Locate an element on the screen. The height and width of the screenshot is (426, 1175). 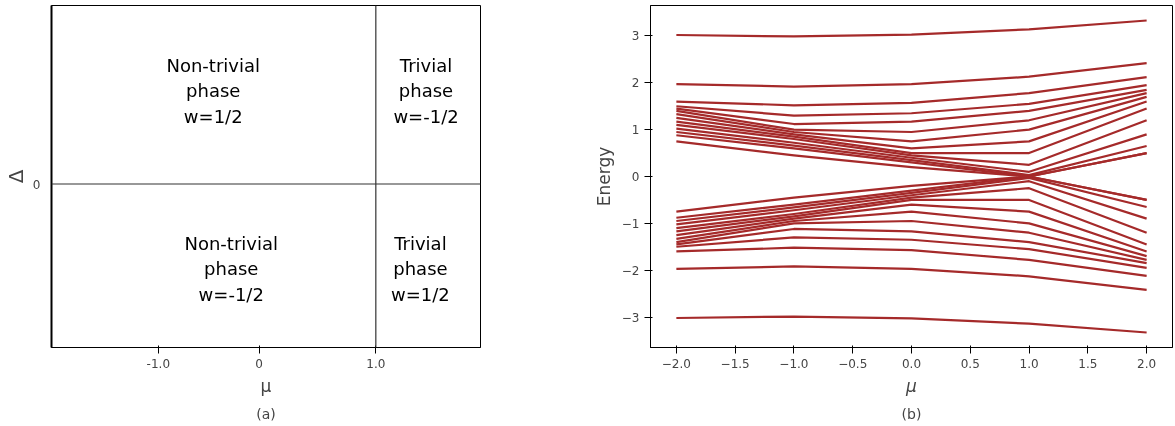
text: (b) is located at coordinates (911, 413).